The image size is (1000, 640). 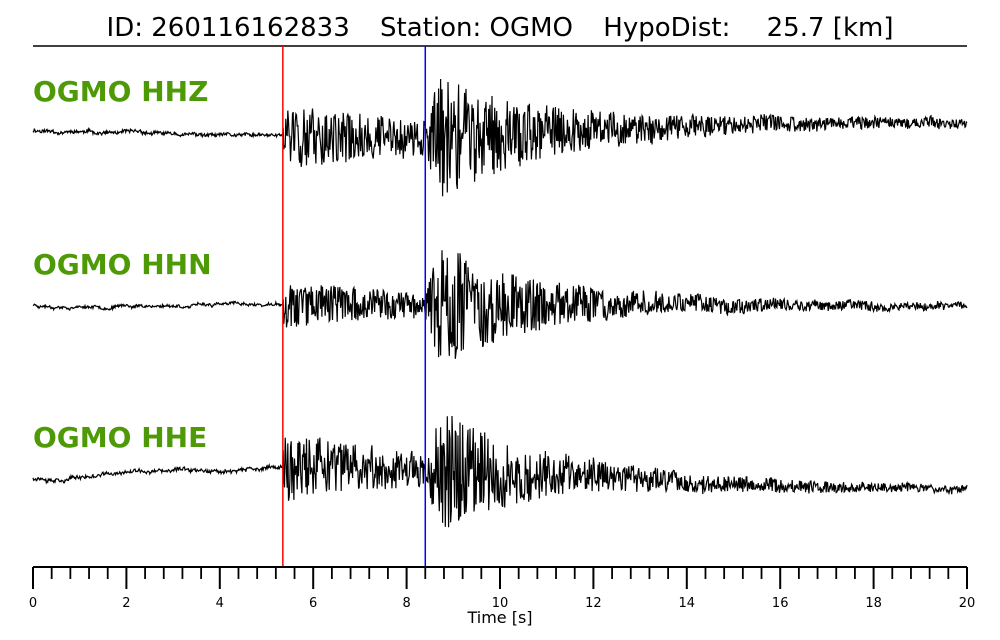 I want to click on x-tick-label: 18, so click(x=873, y=603).